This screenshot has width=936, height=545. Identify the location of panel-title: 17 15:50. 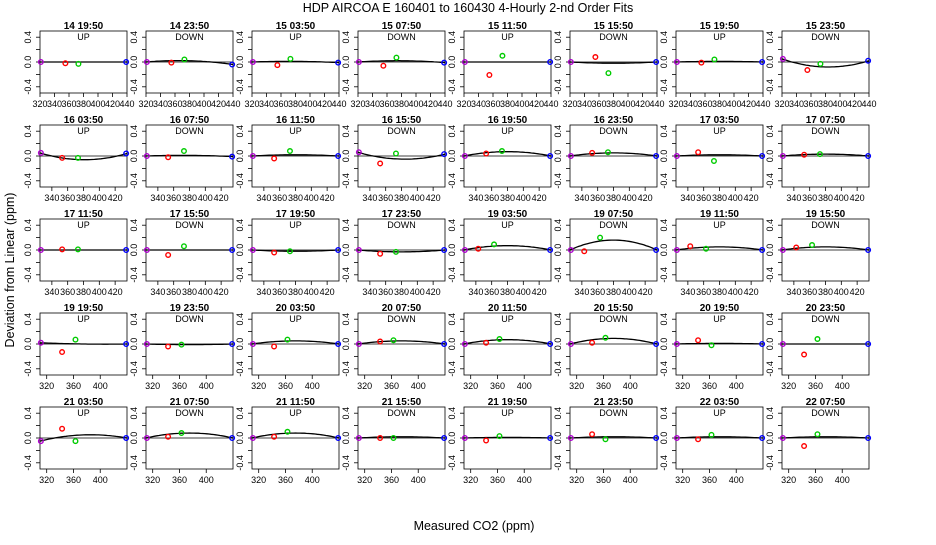
(190, 214).